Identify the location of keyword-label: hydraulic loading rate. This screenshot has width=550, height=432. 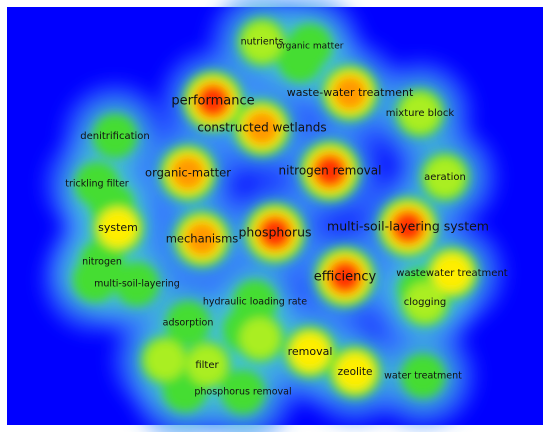
(255, 302).